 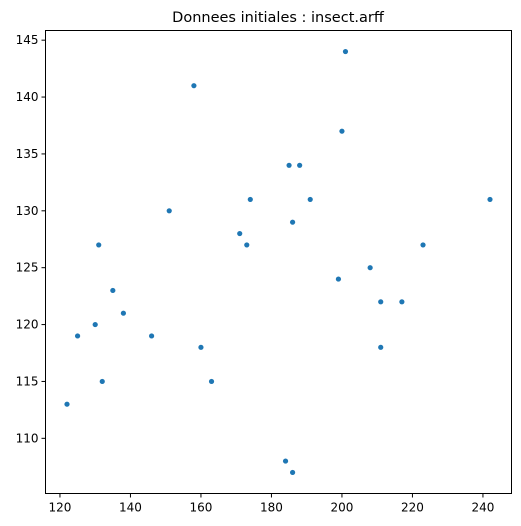 I want to click on y-tick-label: 120, so click(x=27, y=325).